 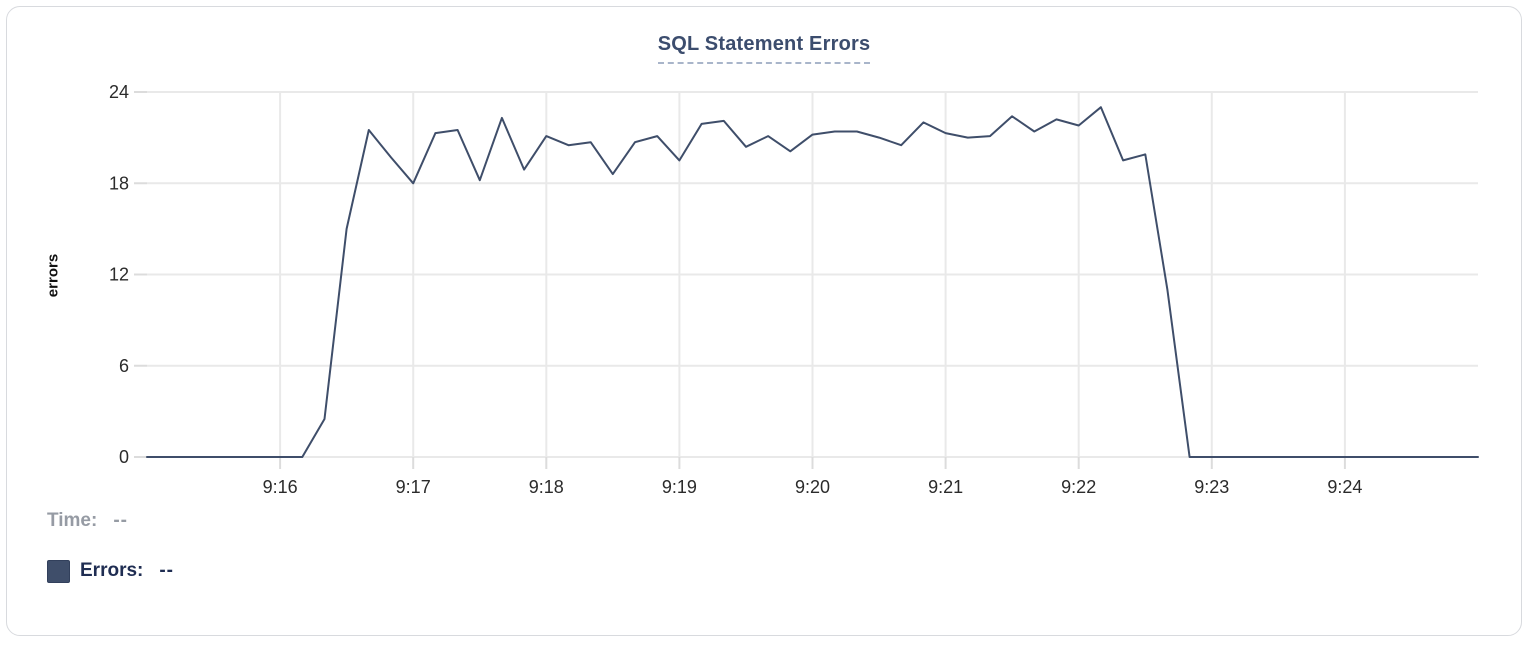 What do you see at coordinates (413, 487) in the screenshot?
I see `x-tick-label: 9:17` at bounding box center [413, 487].